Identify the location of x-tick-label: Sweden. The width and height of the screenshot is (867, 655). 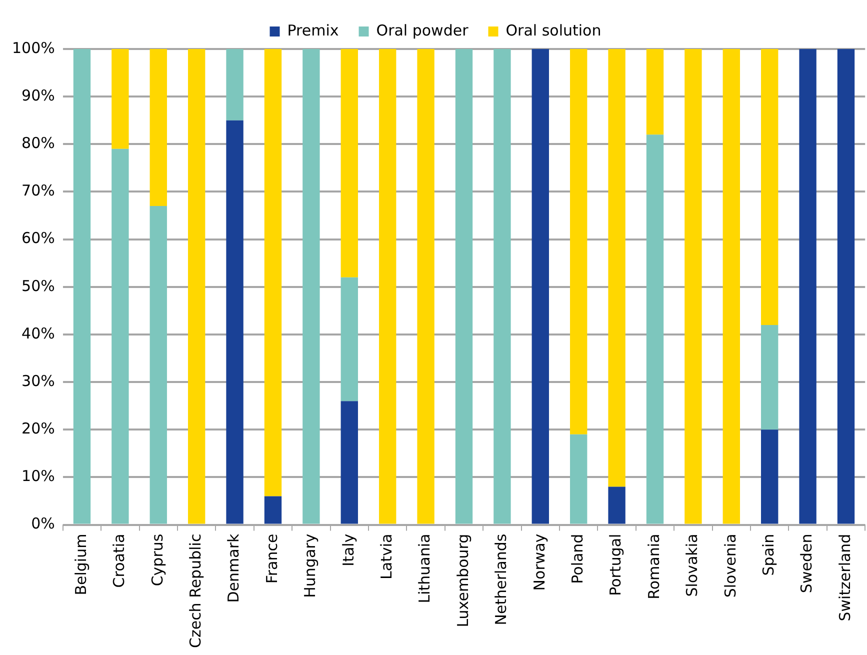
(807, 564).